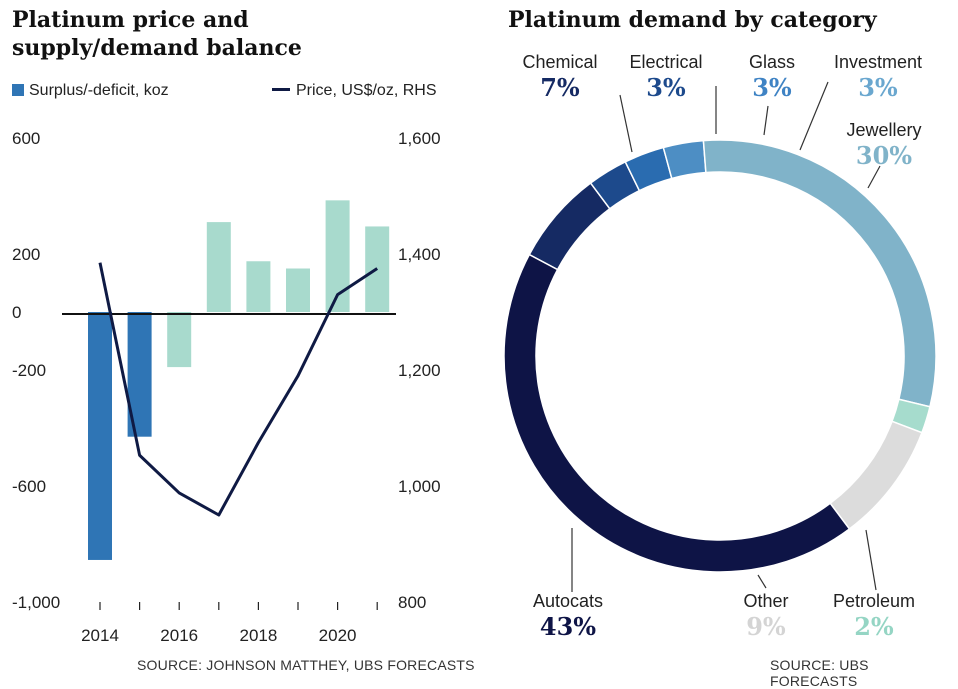 Image resolution: width=958 pixels, height=689 pixels. What do you see at coordinates (16, 312) in the screenshot?
I see `left-y-tick-label: 0` at bounding box center [16, 312].